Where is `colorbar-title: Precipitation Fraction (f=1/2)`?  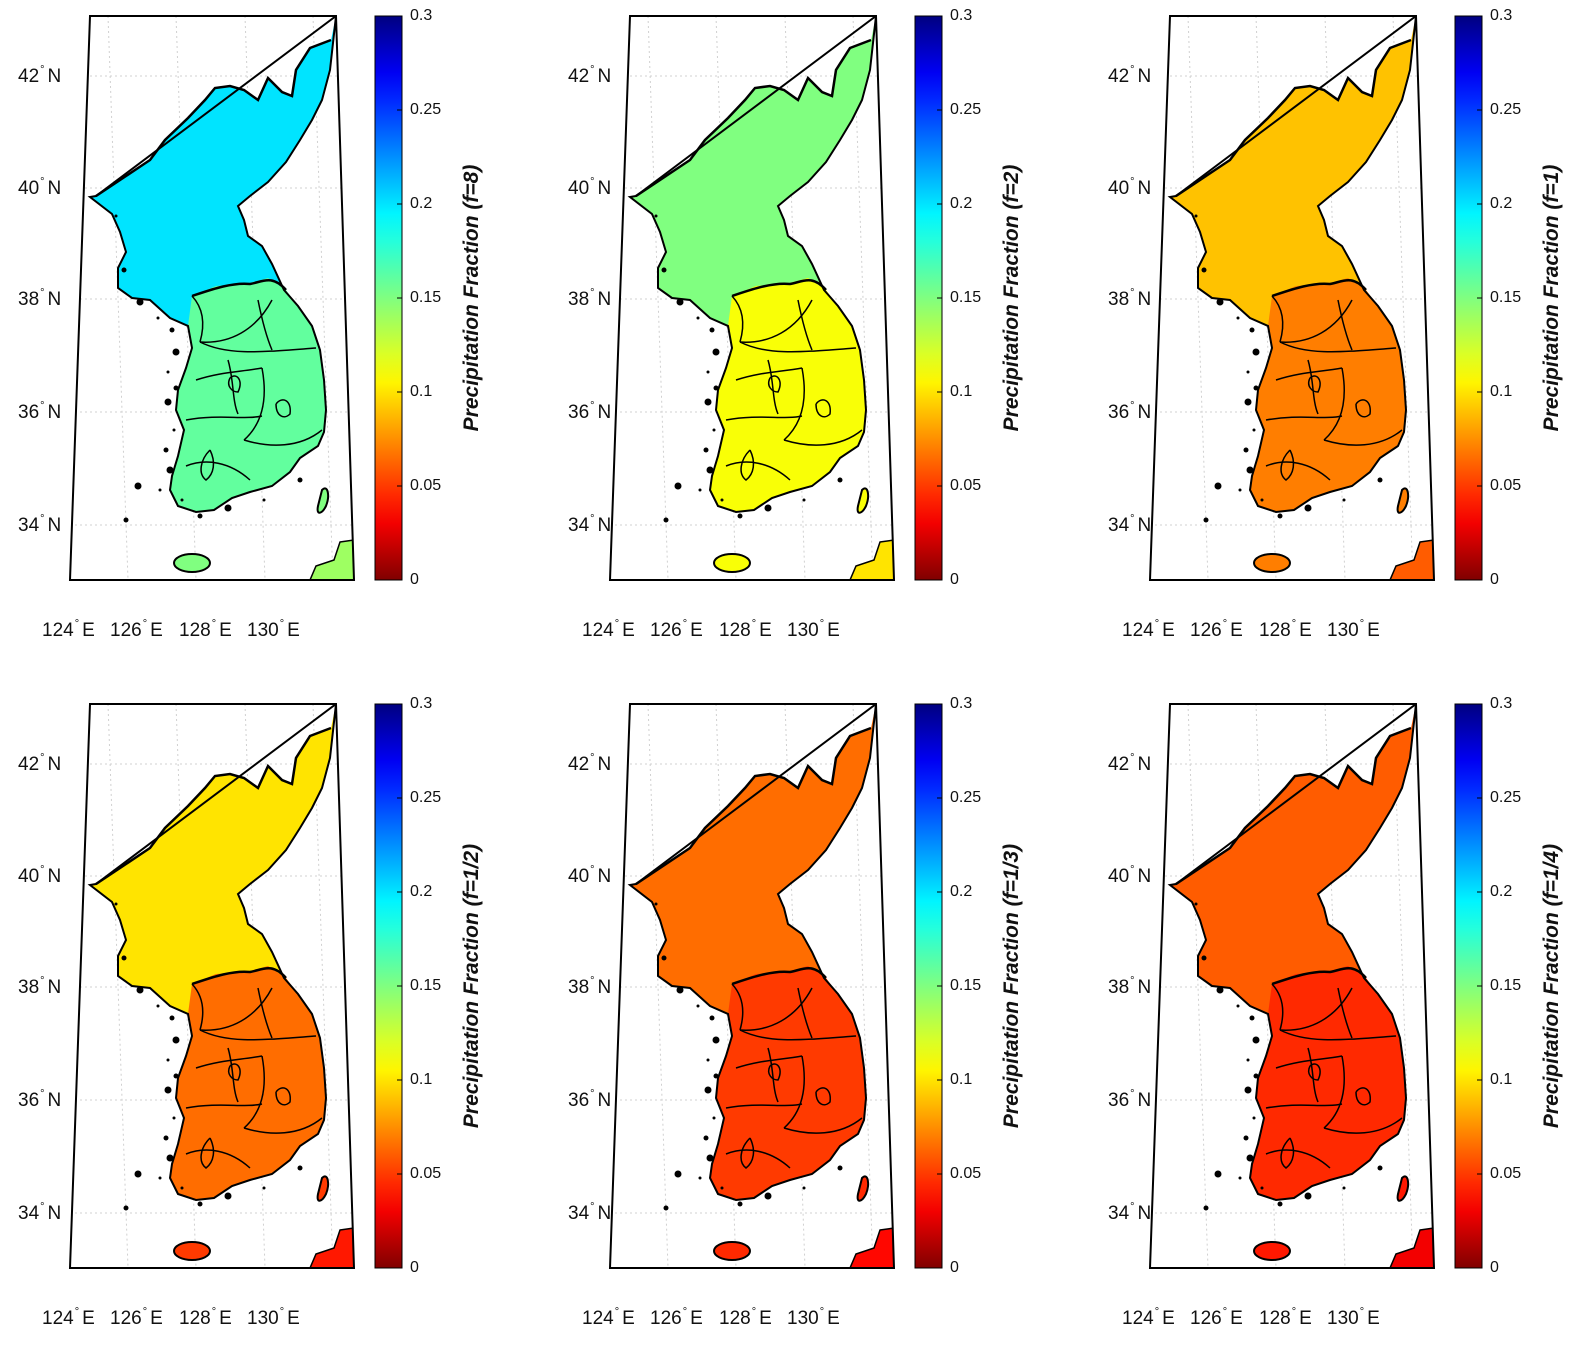 colorbar-title: Precipitation Fraction (f=1/2) is located at coordinates (471, 986).